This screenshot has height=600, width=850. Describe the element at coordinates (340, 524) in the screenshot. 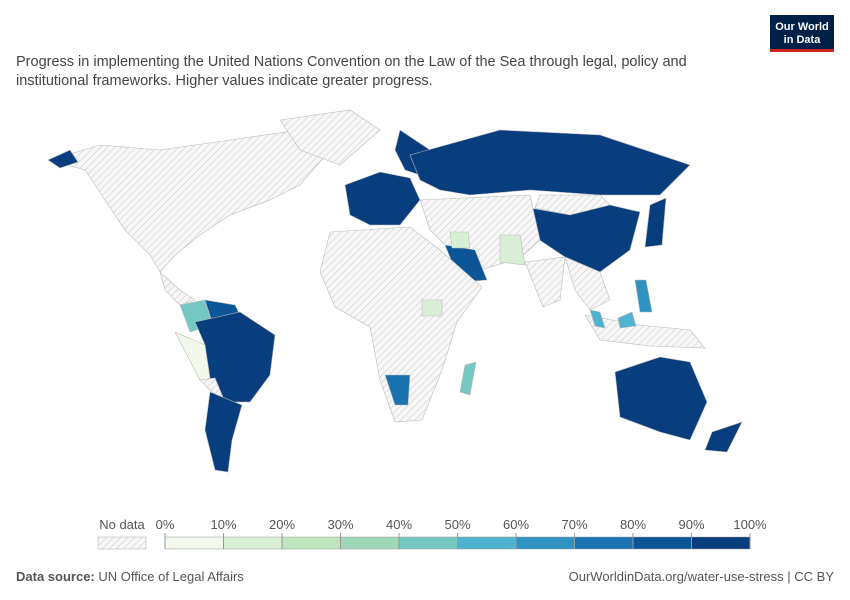

I see `legend-tick-label: 30%` at that location.